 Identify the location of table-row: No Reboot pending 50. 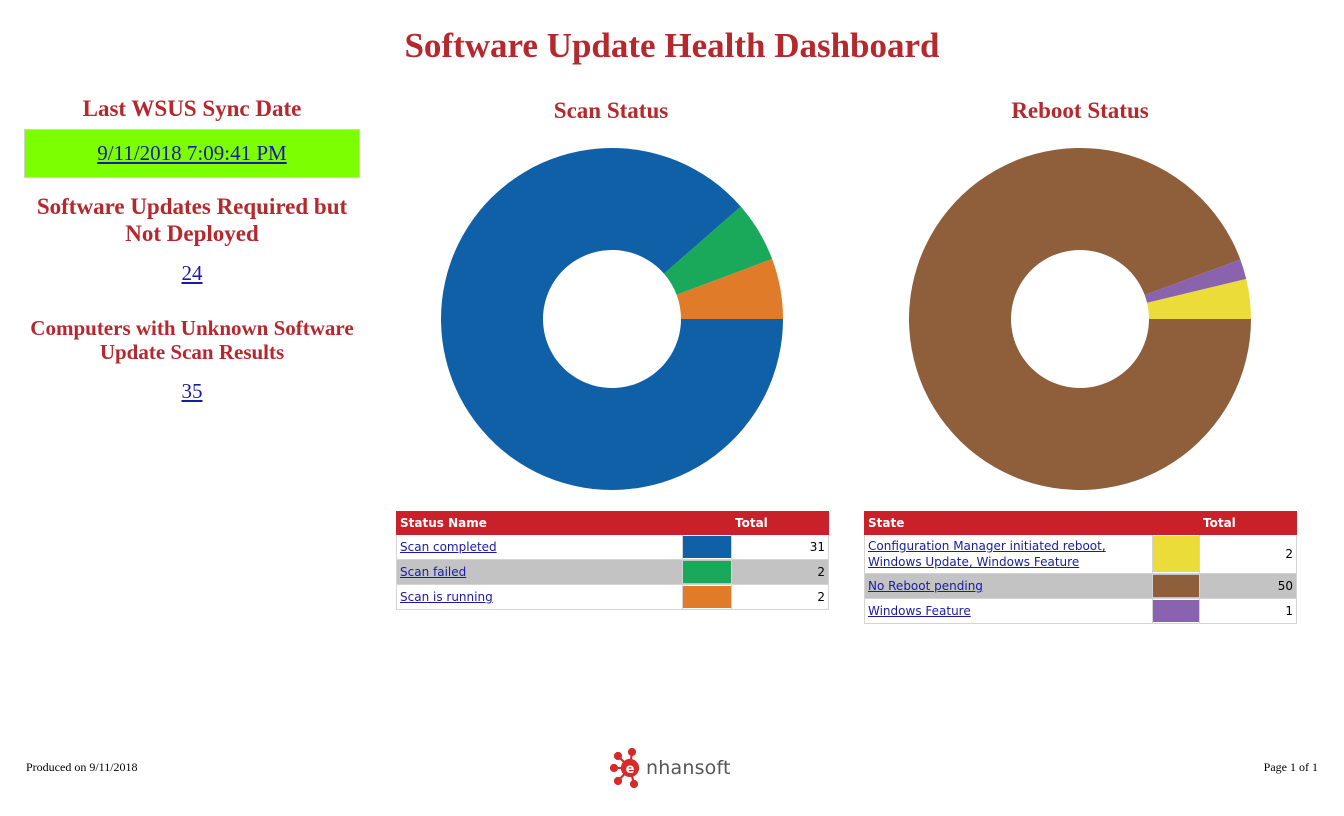
(1080, 586).